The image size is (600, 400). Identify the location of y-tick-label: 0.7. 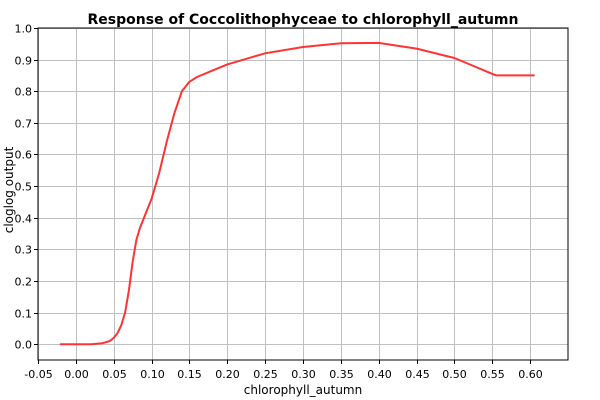
(24, 124).